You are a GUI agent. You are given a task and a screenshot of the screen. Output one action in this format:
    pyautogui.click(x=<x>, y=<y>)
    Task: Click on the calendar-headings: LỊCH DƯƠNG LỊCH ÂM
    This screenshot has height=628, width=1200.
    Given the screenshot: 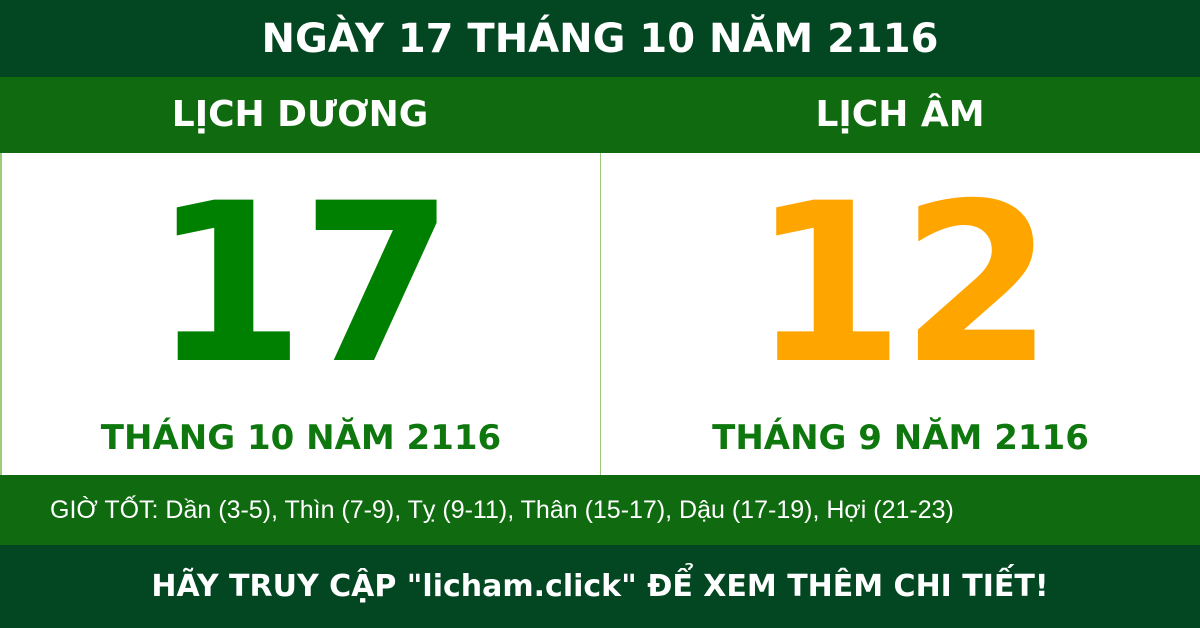 What is the action you would take?
    pyautogui.click(x=600, y=115)
    